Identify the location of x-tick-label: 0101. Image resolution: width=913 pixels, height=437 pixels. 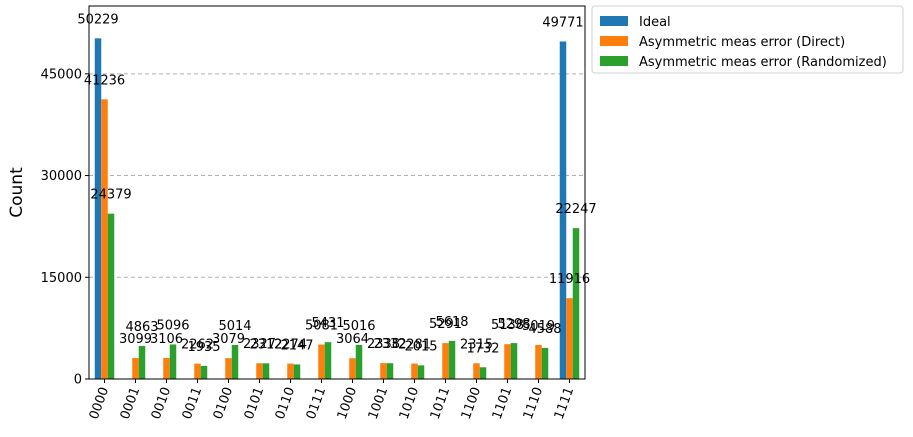
(254, 403).